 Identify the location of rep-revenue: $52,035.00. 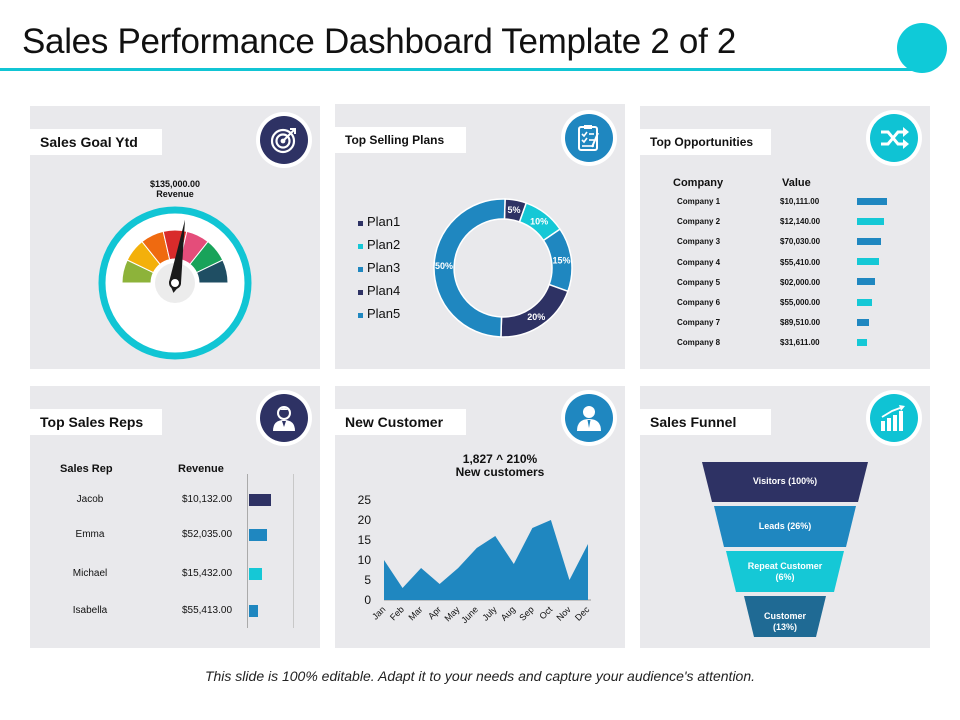
(207, 534).